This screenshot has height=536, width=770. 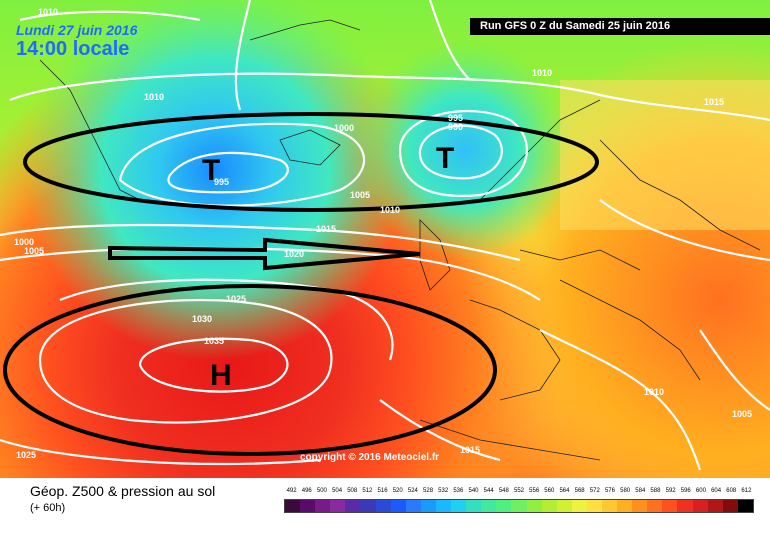 What do you see at coordinates (306, 491) in the screenshot?
I see `scale-label: 496` at bounding box center [306, 491].